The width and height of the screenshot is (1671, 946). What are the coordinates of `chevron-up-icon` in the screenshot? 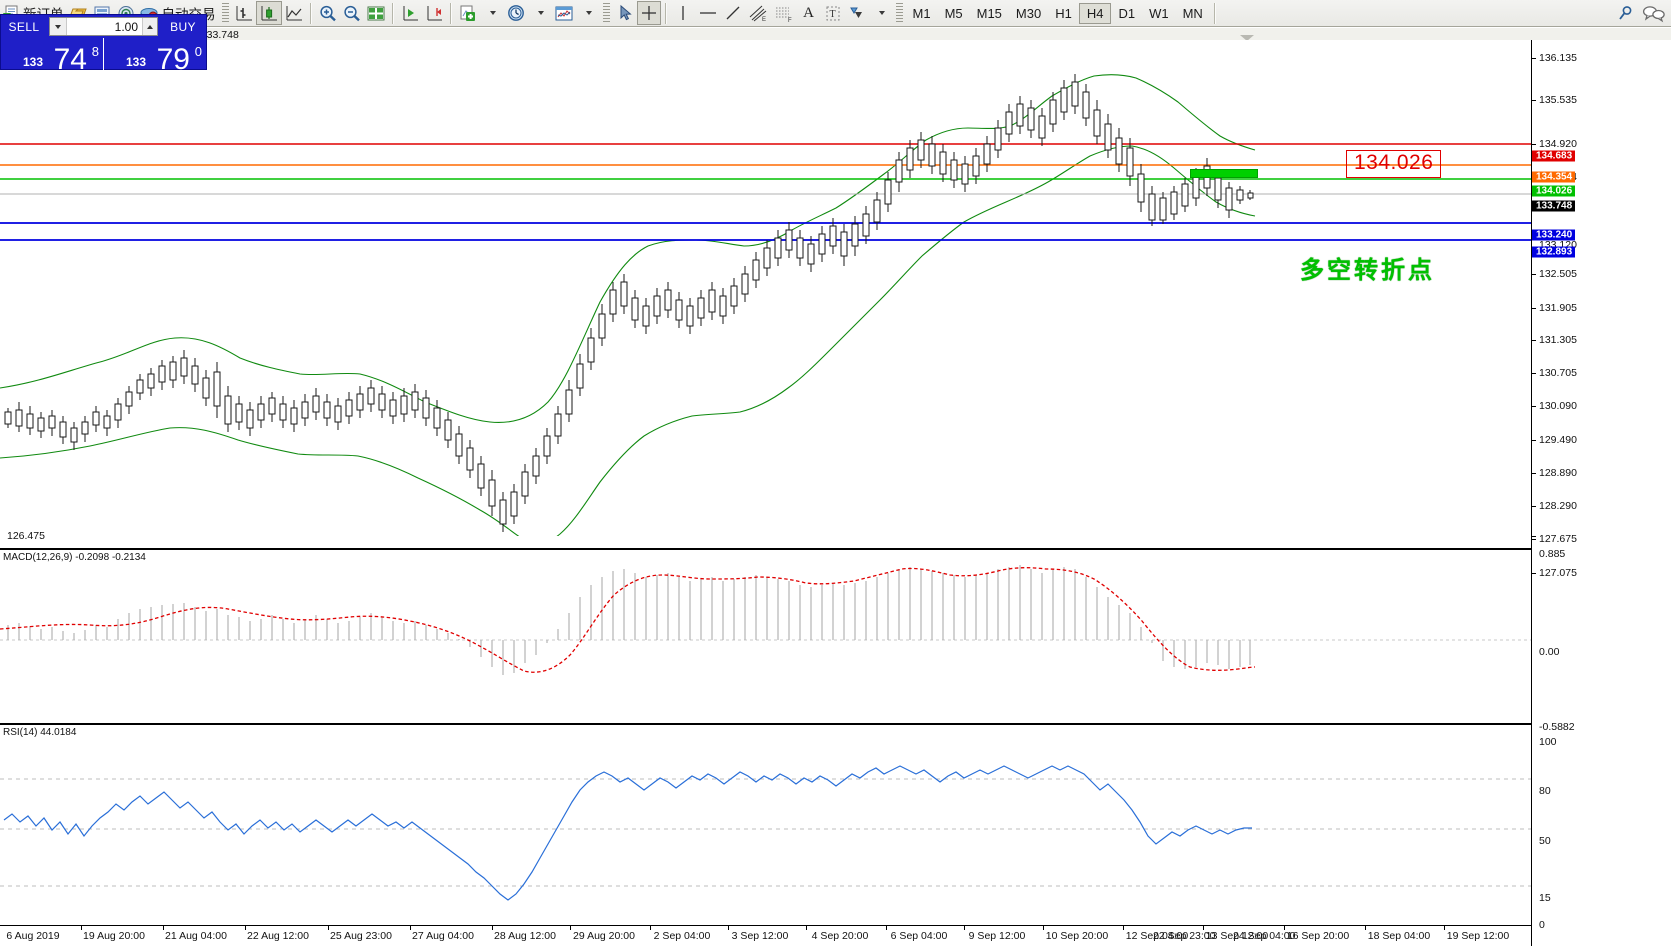 It's located at (150, 26).